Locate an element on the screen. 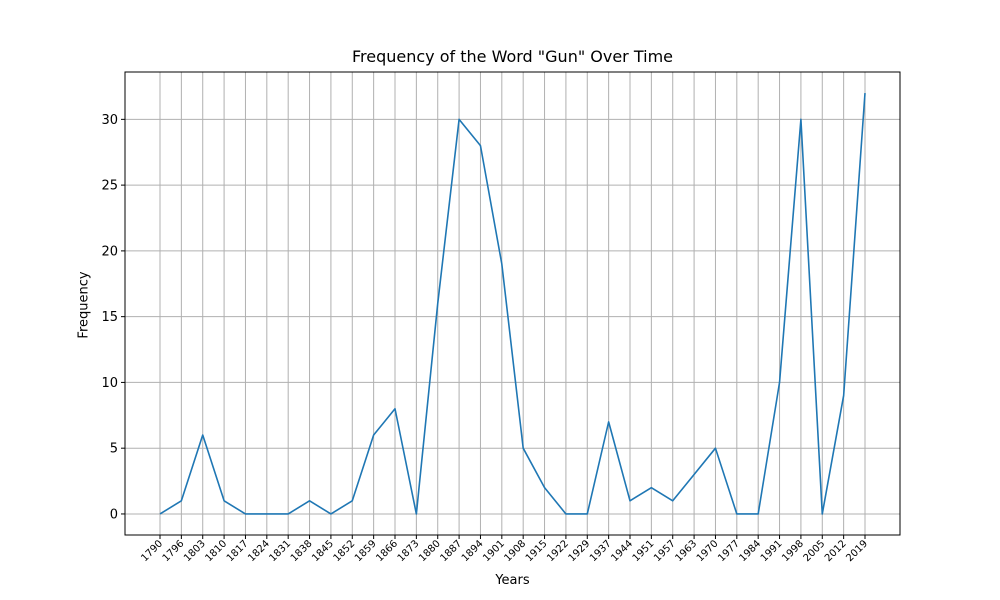 Image resolution: width=1000 pixels, height=600 pixels. x-tick-label: 1880 is located at coordinates (430, 551).